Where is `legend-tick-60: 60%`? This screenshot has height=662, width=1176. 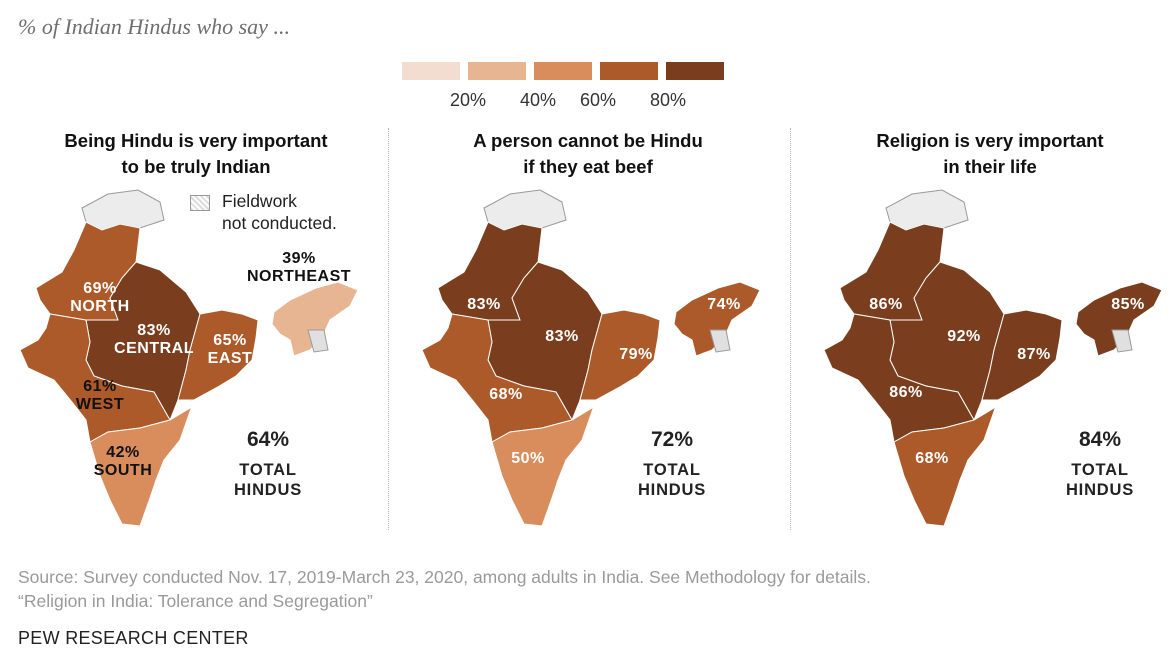
legend-tick-60: 60% is located at coordinates (598, 100).